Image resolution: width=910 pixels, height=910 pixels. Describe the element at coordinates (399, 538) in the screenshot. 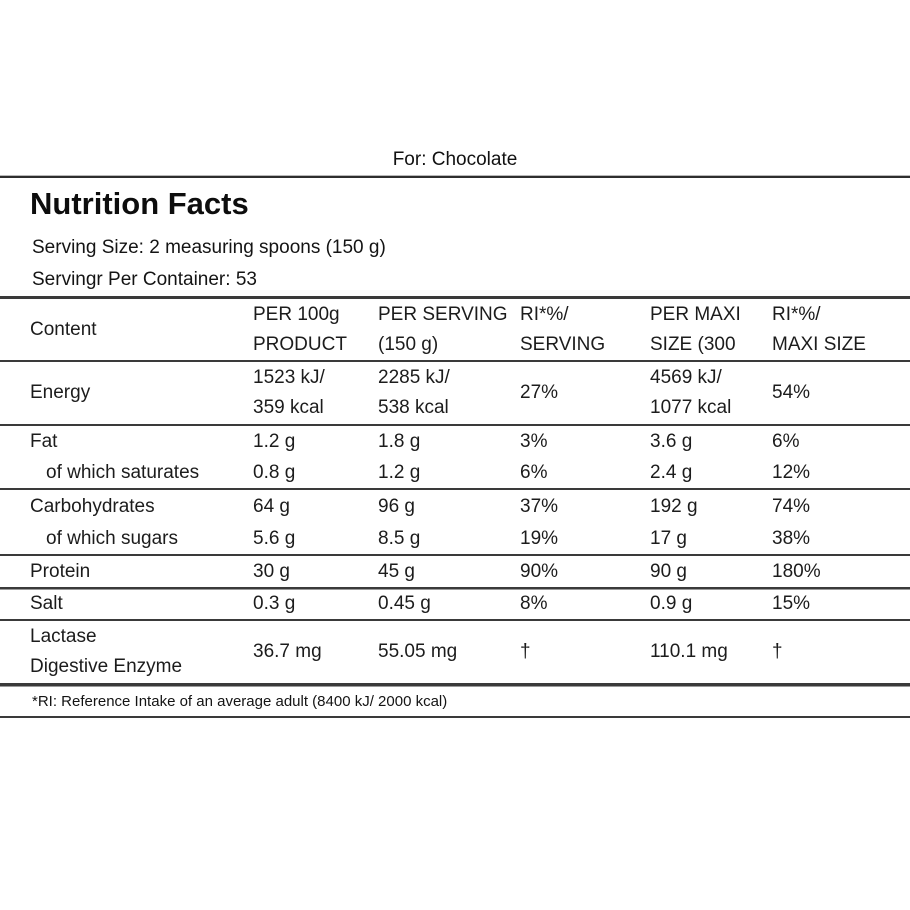

I see `cell-per-serving: 8.5 g` at that location.